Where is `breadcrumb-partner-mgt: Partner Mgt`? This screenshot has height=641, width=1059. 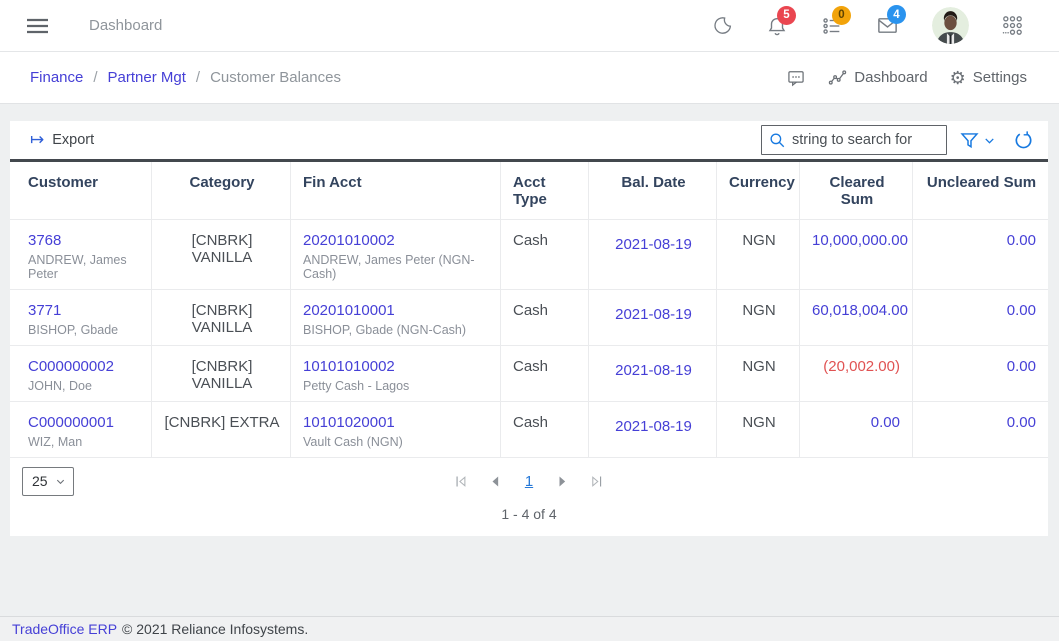
breadcrumb-partner-mgt: Partner Mgt is located at coordinates (146, 77).